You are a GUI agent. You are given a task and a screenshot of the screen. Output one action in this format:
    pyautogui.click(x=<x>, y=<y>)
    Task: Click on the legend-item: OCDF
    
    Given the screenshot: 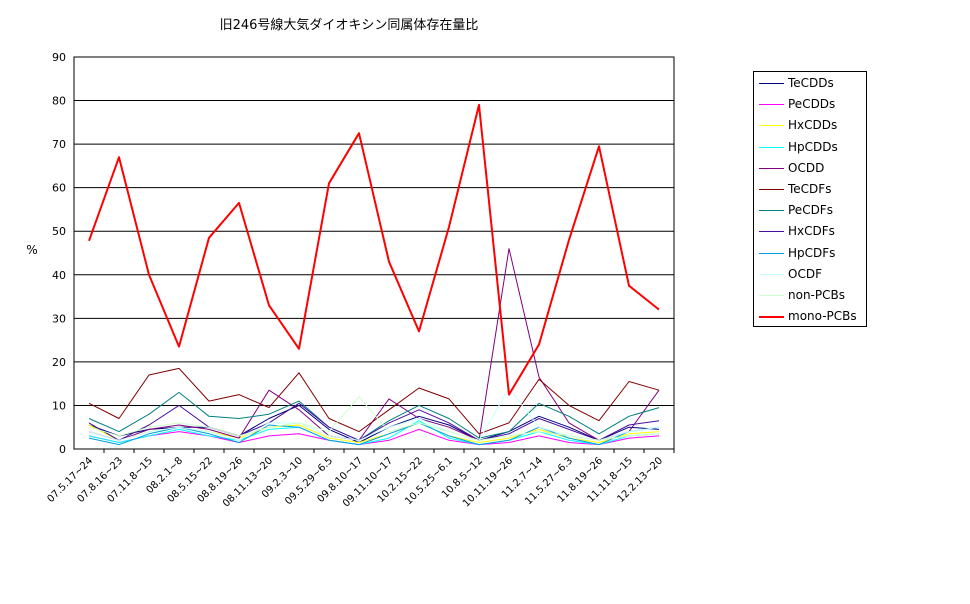 What is the action you would take?
    pyautogui.click(x=810, y=274)
    